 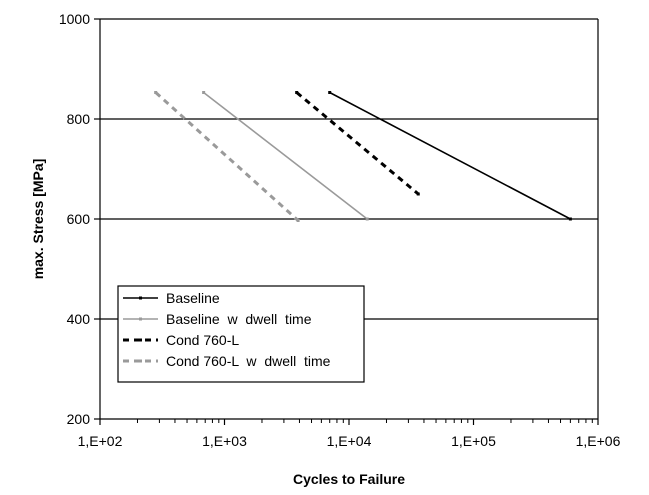 I want to click on y-tick-label: 1000, so click(x=74, y=19).